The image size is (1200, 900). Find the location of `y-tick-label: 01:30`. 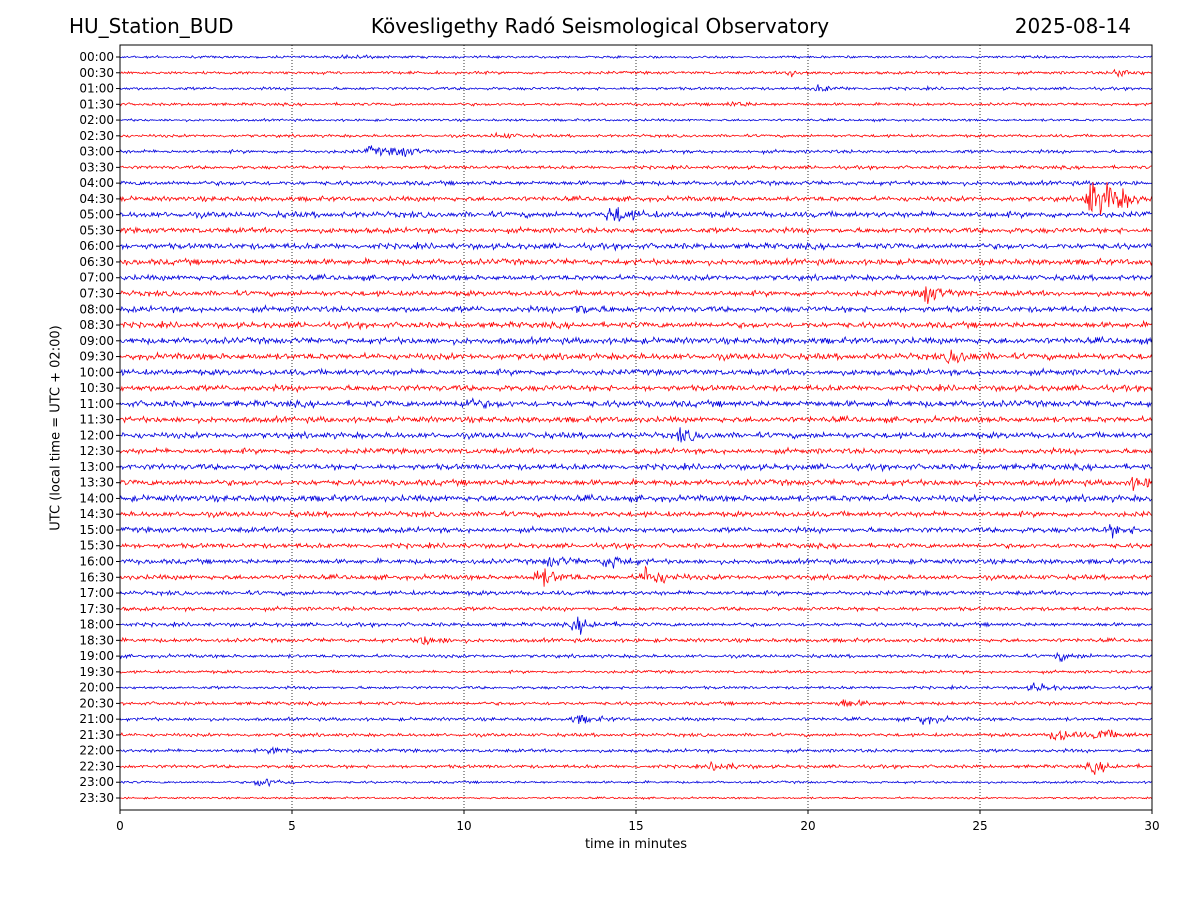

y-tick-label: 01:30 is located at coordinates (96, 104).